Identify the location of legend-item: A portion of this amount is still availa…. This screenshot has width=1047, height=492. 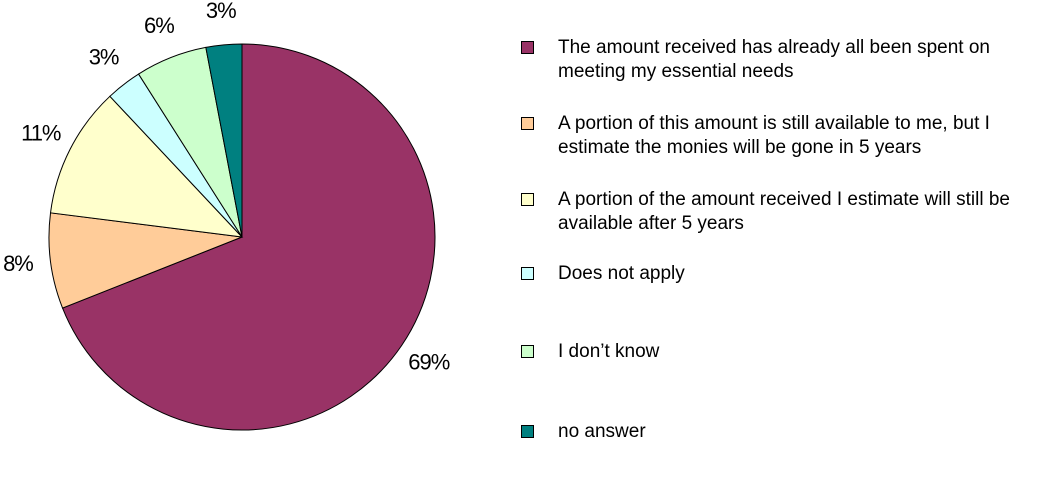
(778, 136).